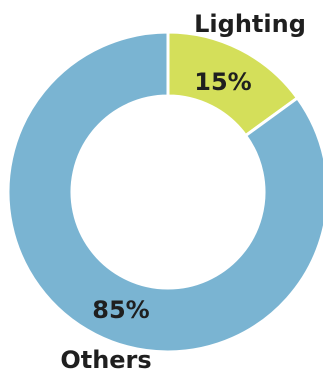 Image resolution: width=323 pixels, height=374 pixels. What do you see at coordinates (250, 24) in the screenshot?
I see `category-label-lighting: Lighting` at bounding box center [250, 24].